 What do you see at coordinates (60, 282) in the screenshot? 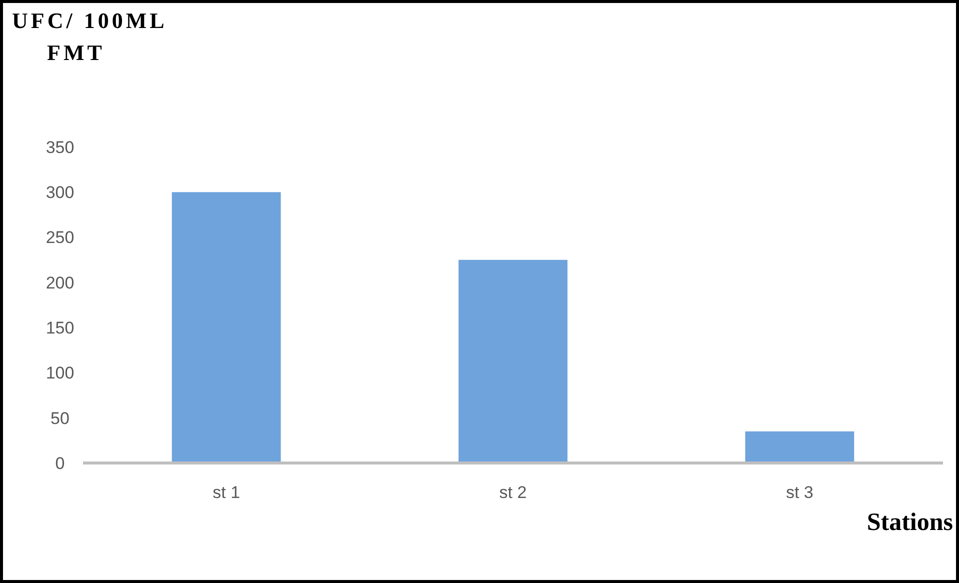
I see `y-tick-label: 200` at bounding box center [60, 282].